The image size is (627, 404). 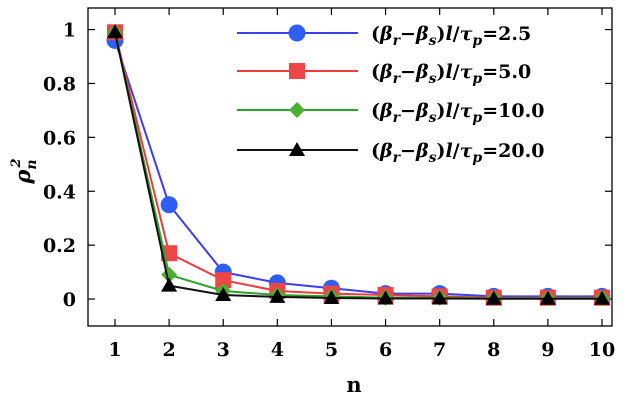 What do you see at coordinates (277, 350) in the screenshot?
I see `x-tick-label: 4` at bounding box center [277, 350].